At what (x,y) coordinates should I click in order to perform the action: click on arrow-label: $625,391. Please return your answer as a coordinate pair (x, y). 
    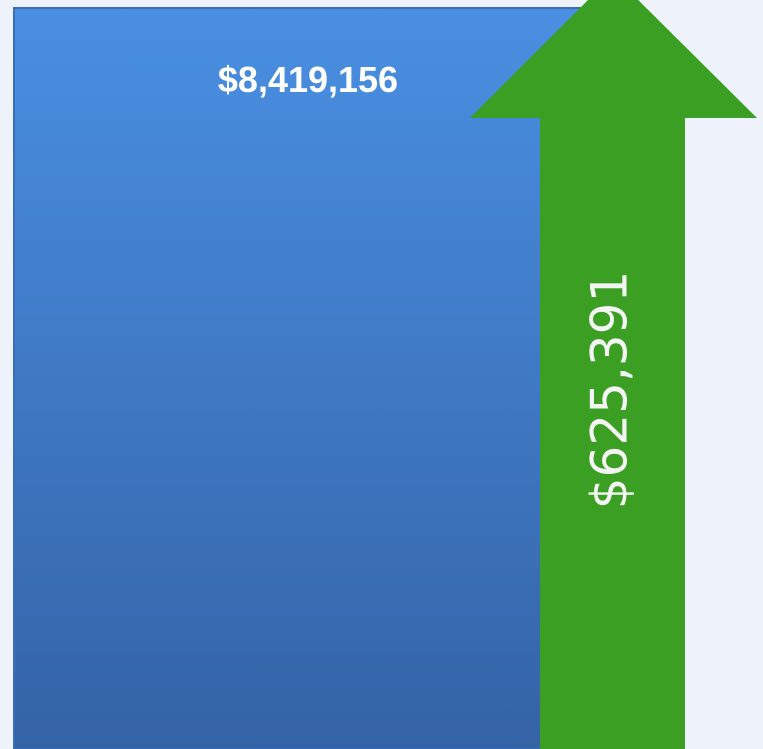
    Looking at the image, I should click on (610, 390).